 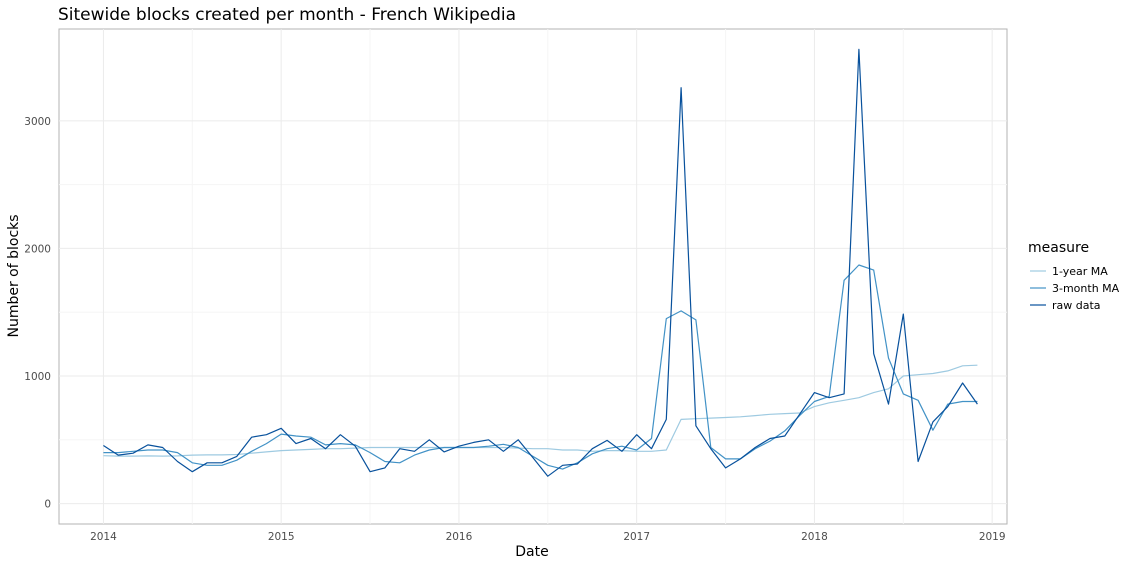 What do you see at coordinates (14, 275) in the screenshot?
I see `y-axis-title: Number of blocks` at bounding box center [14, 275].